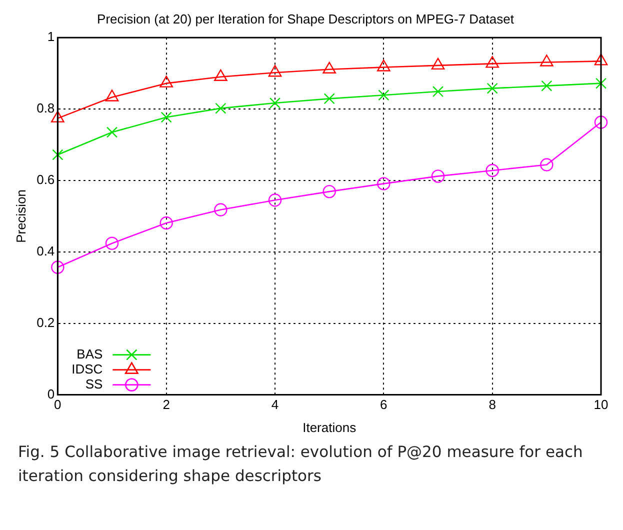  What do you see at coordinates (305, 18) in the screenshot?
I see `chart-title: Precision (at 20) per Iteration for Shape Descriptors on MPEG-7 Dataset` at bounding box center [305, 18].